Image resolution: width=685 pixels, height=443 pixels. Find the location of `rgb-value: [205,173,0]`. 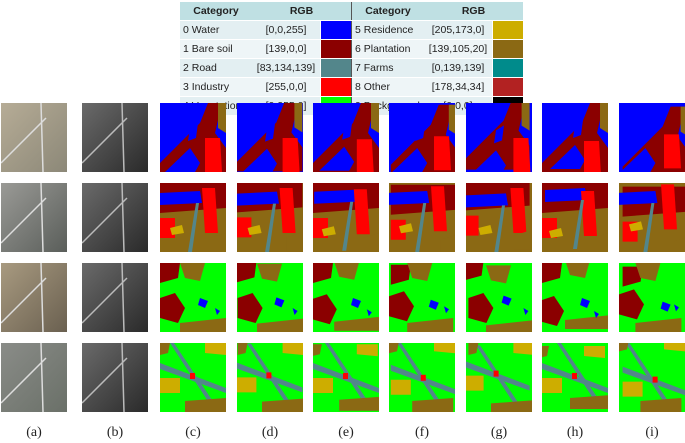

rgb-value: [205,173,0] is located at coordinates (458, 30).